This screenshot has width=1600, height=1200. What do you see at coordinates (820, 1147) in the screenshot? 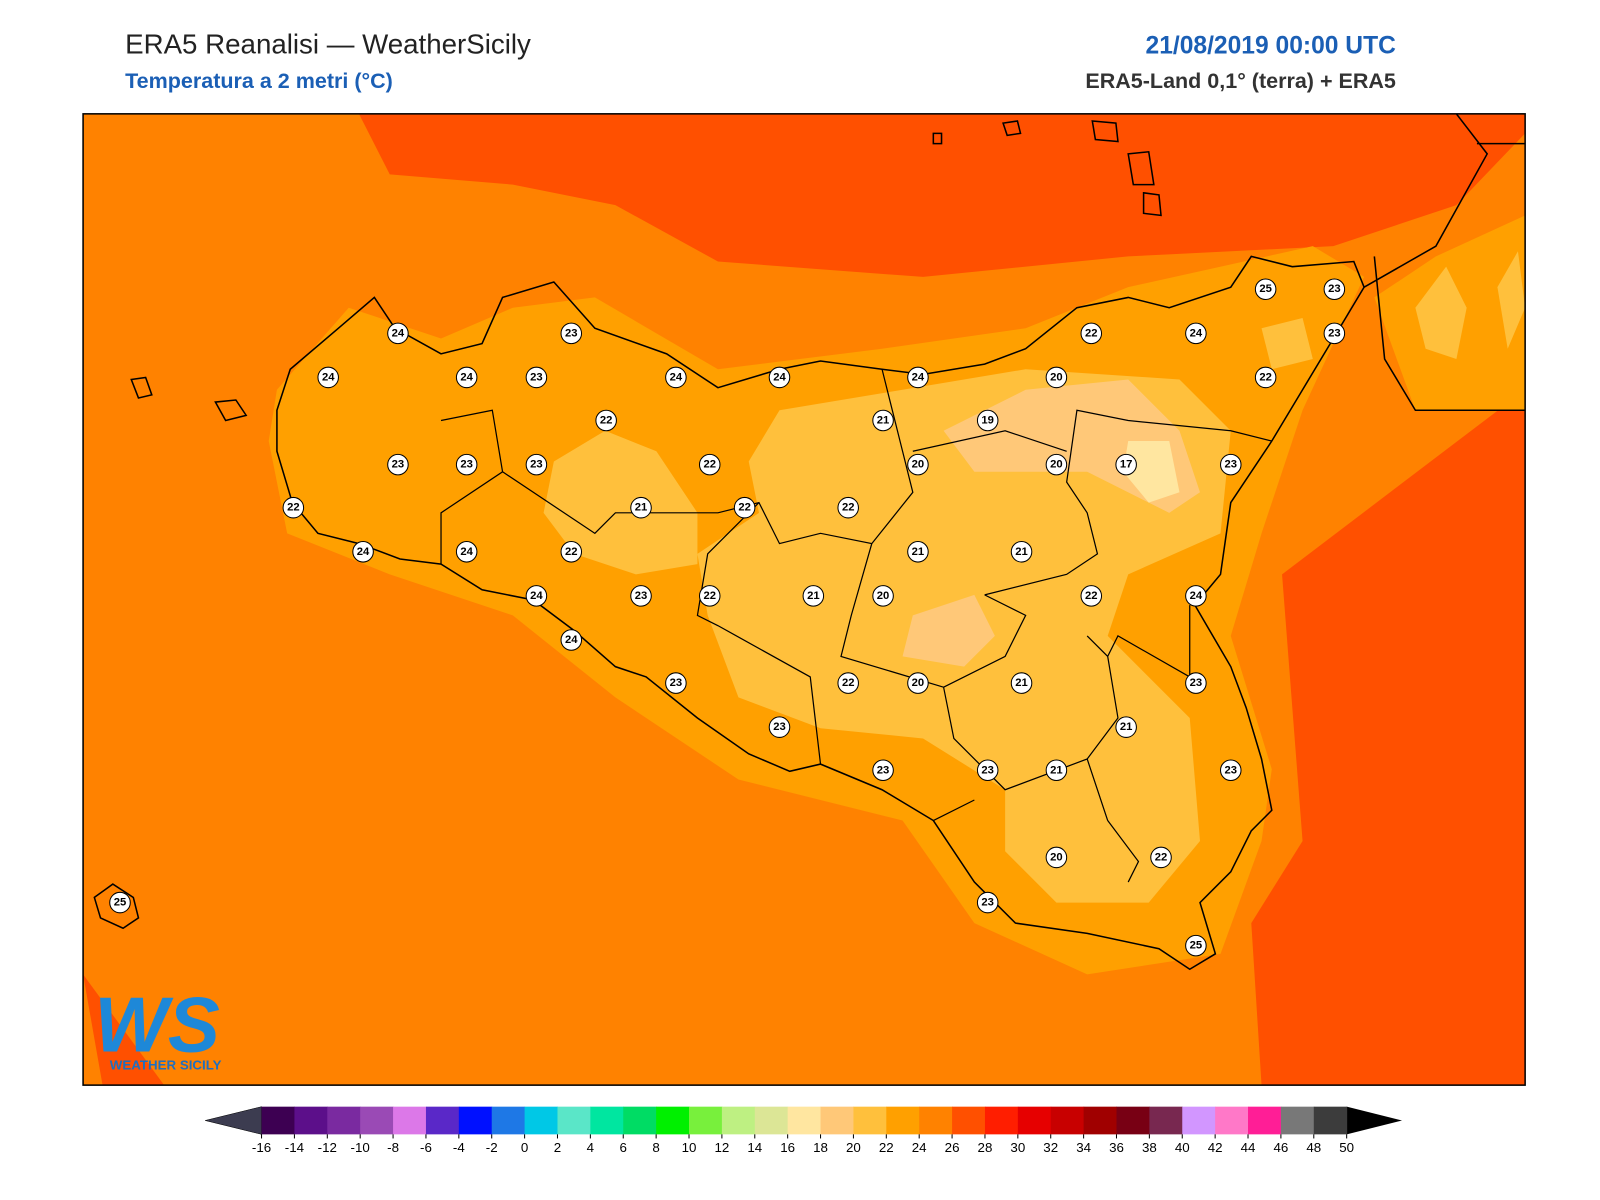
I see `colorbar-tick-label: 18` at bounding box center [820, 1147].